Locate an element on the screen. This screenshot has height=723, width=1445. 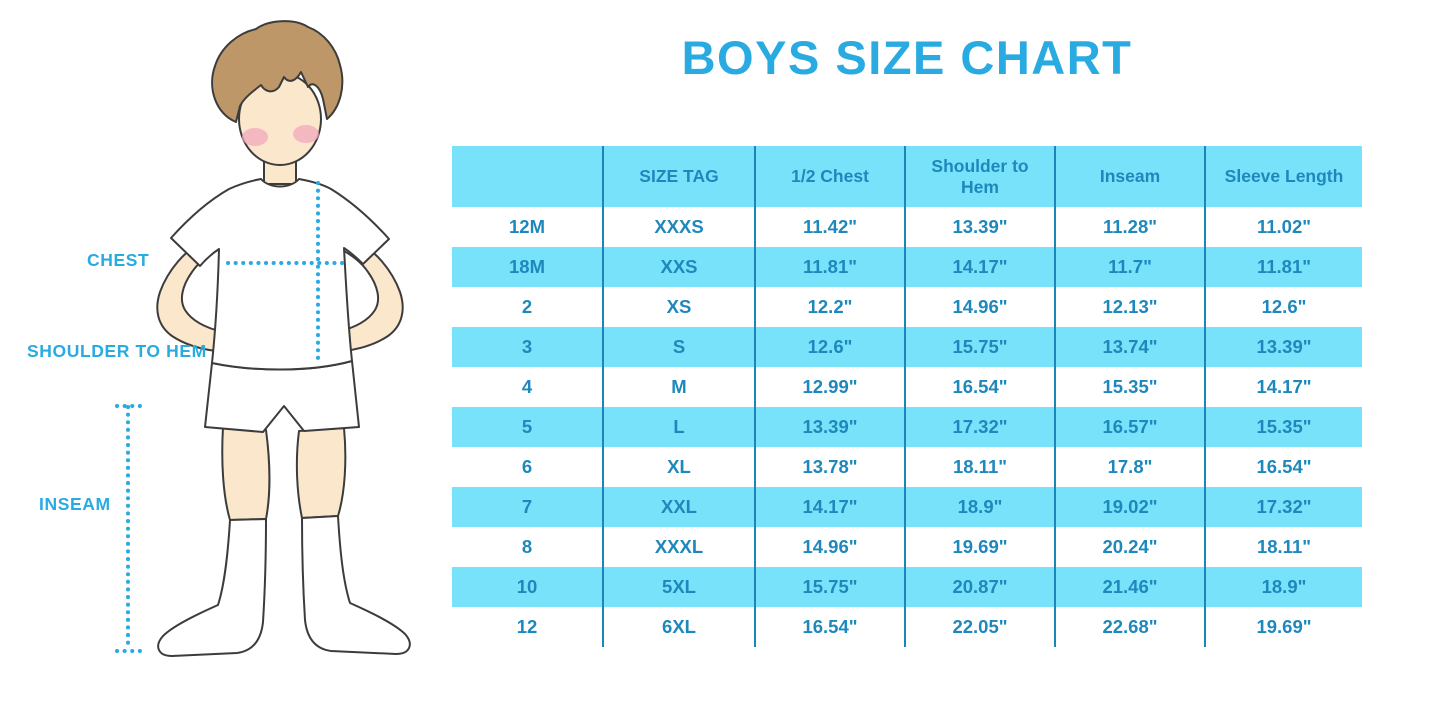
cell-size-tag: M is located at coordinates (678, 387).